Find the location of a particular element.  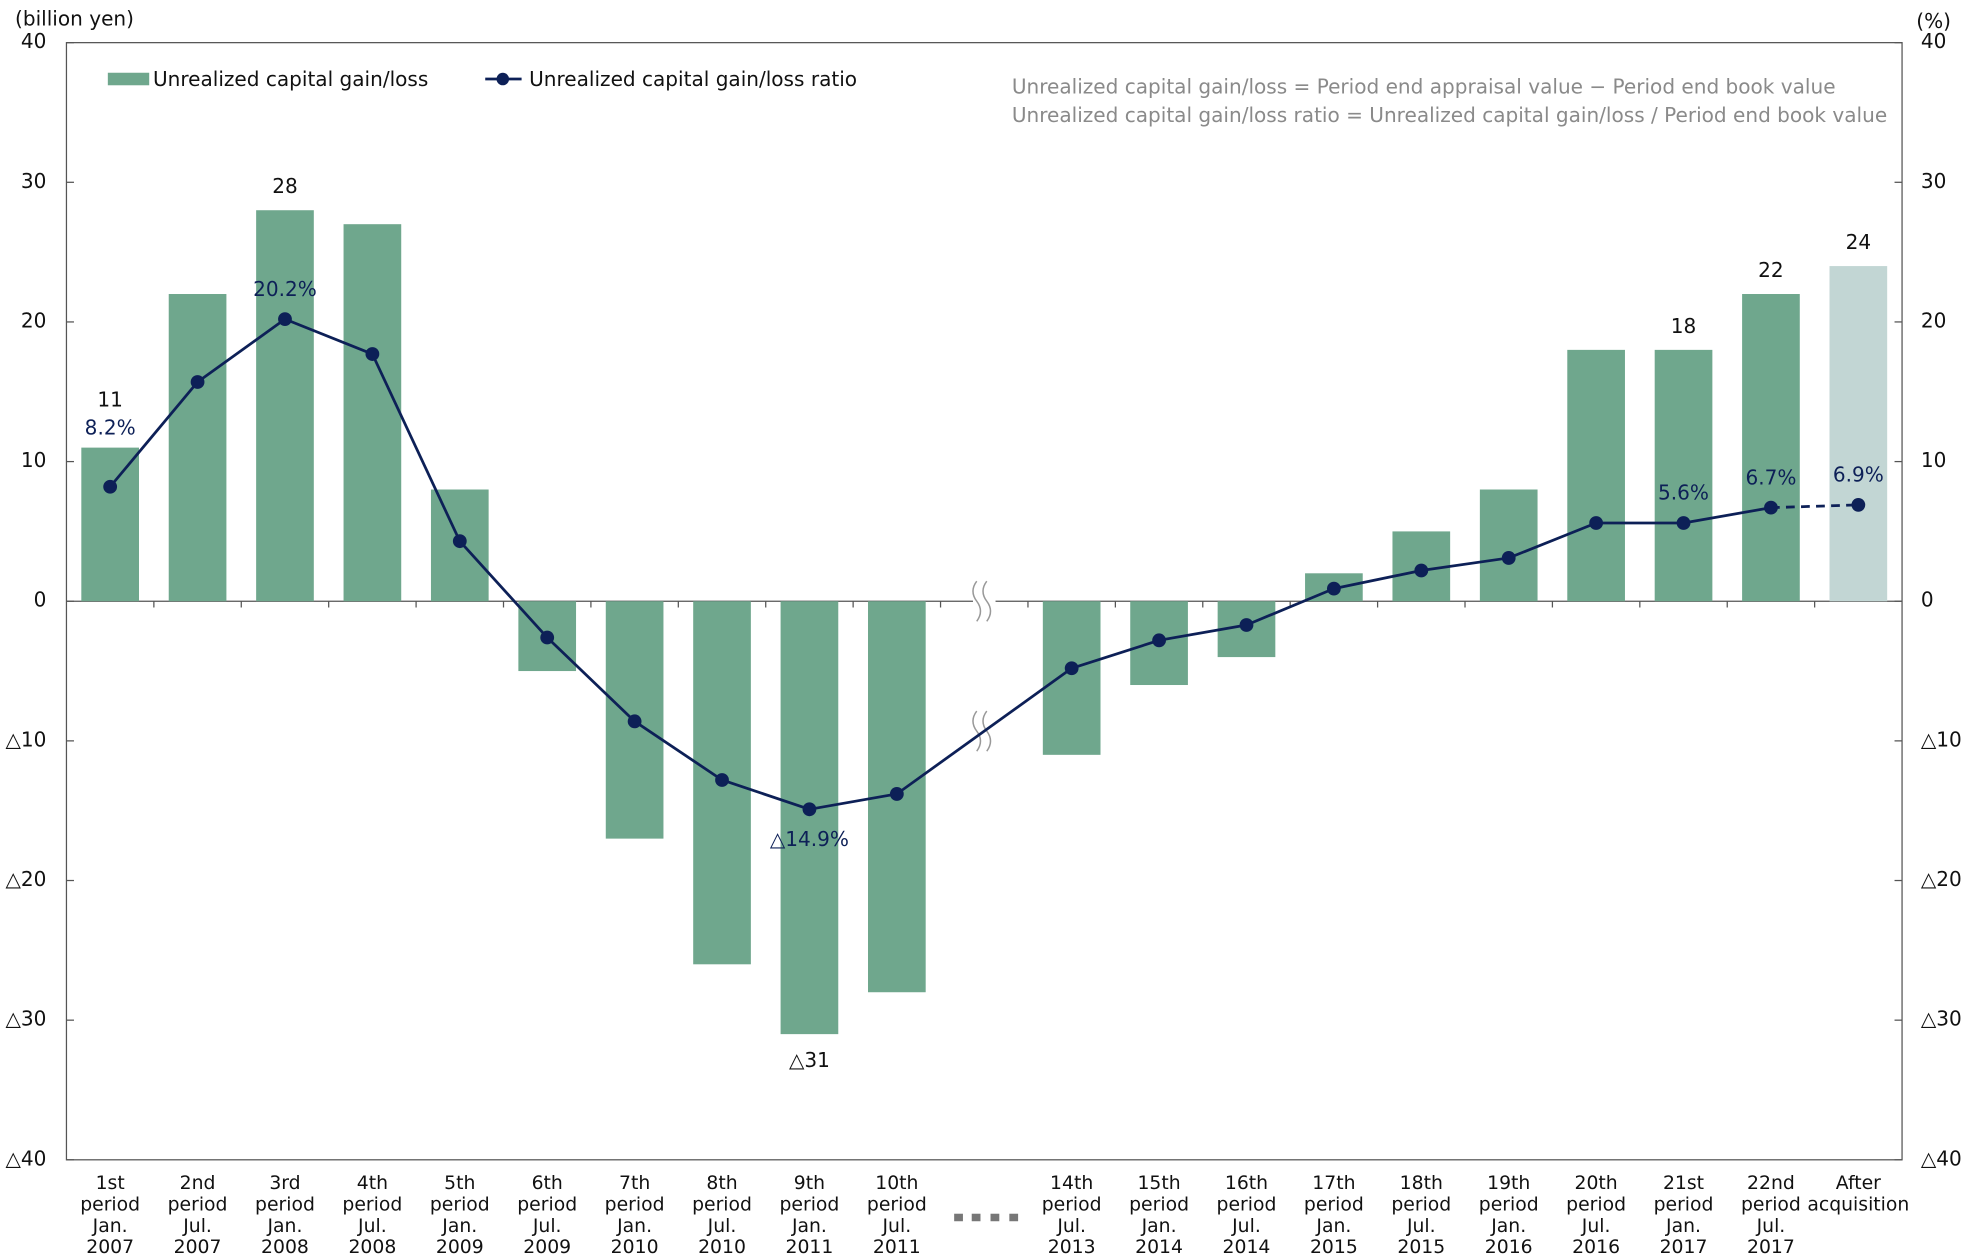

bar-label: 22 is located at coordinates (1771, 270).